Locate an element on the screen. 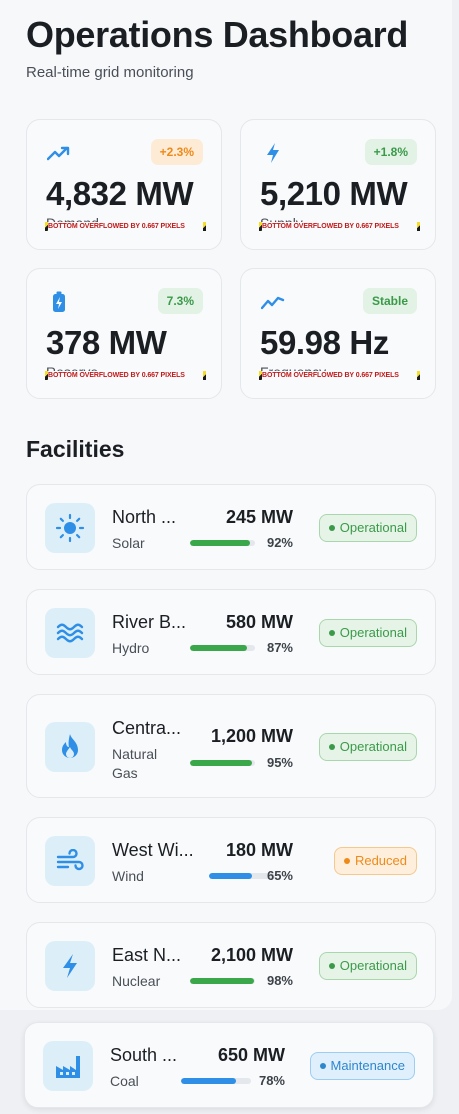 The height and width of the screenshot is (1114, 459). capacity-percent: 92% is located at coordinates (279, 542).